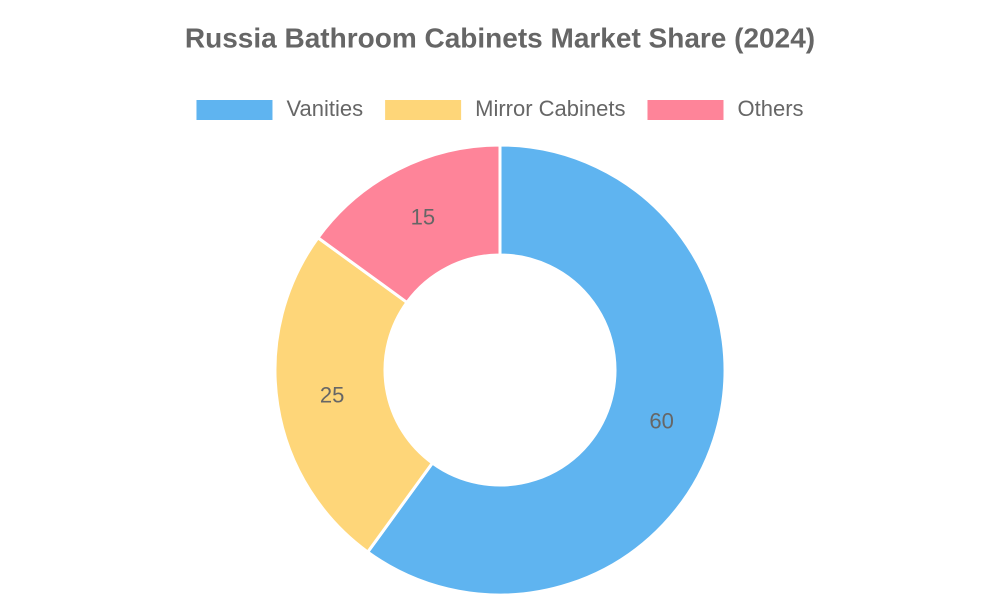 The height and width of the screenshot is (600, 1000). I want to click on legend-label: Others, so click(770, 108).